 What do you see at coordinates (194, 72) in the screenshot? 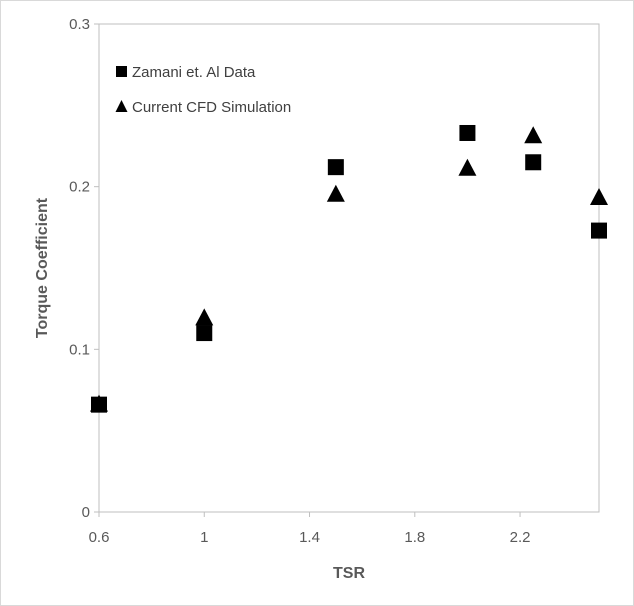
I see `legend-label-series-1: Zamani et. Al Data` at bounding box center [194, 72].